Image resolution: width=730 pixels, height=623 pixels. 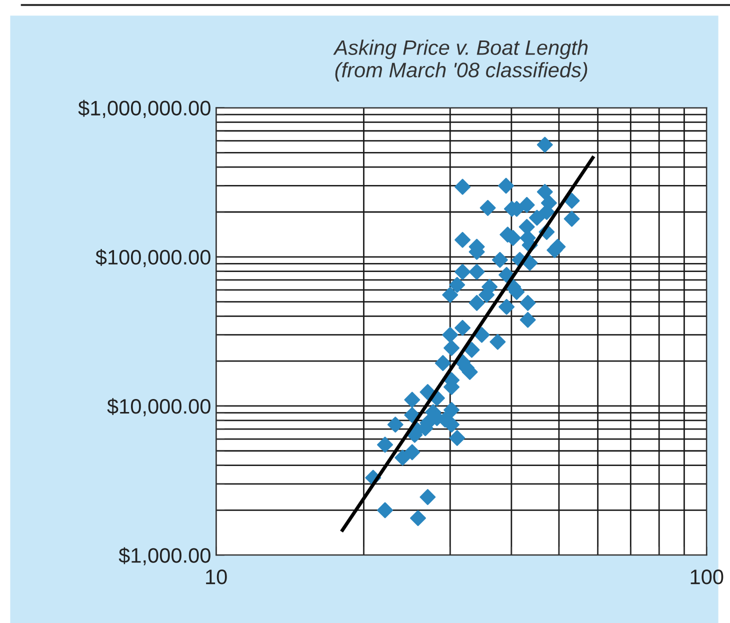 I want to click on x-tick-label: 100, so click(x=707, y=577).